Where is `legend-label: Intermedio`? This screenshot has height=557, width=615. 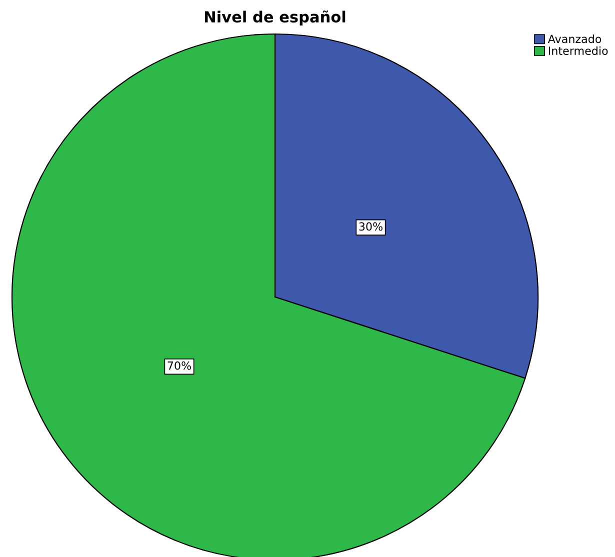
legend-label: Intermedio is located at coordinates (578, 50).